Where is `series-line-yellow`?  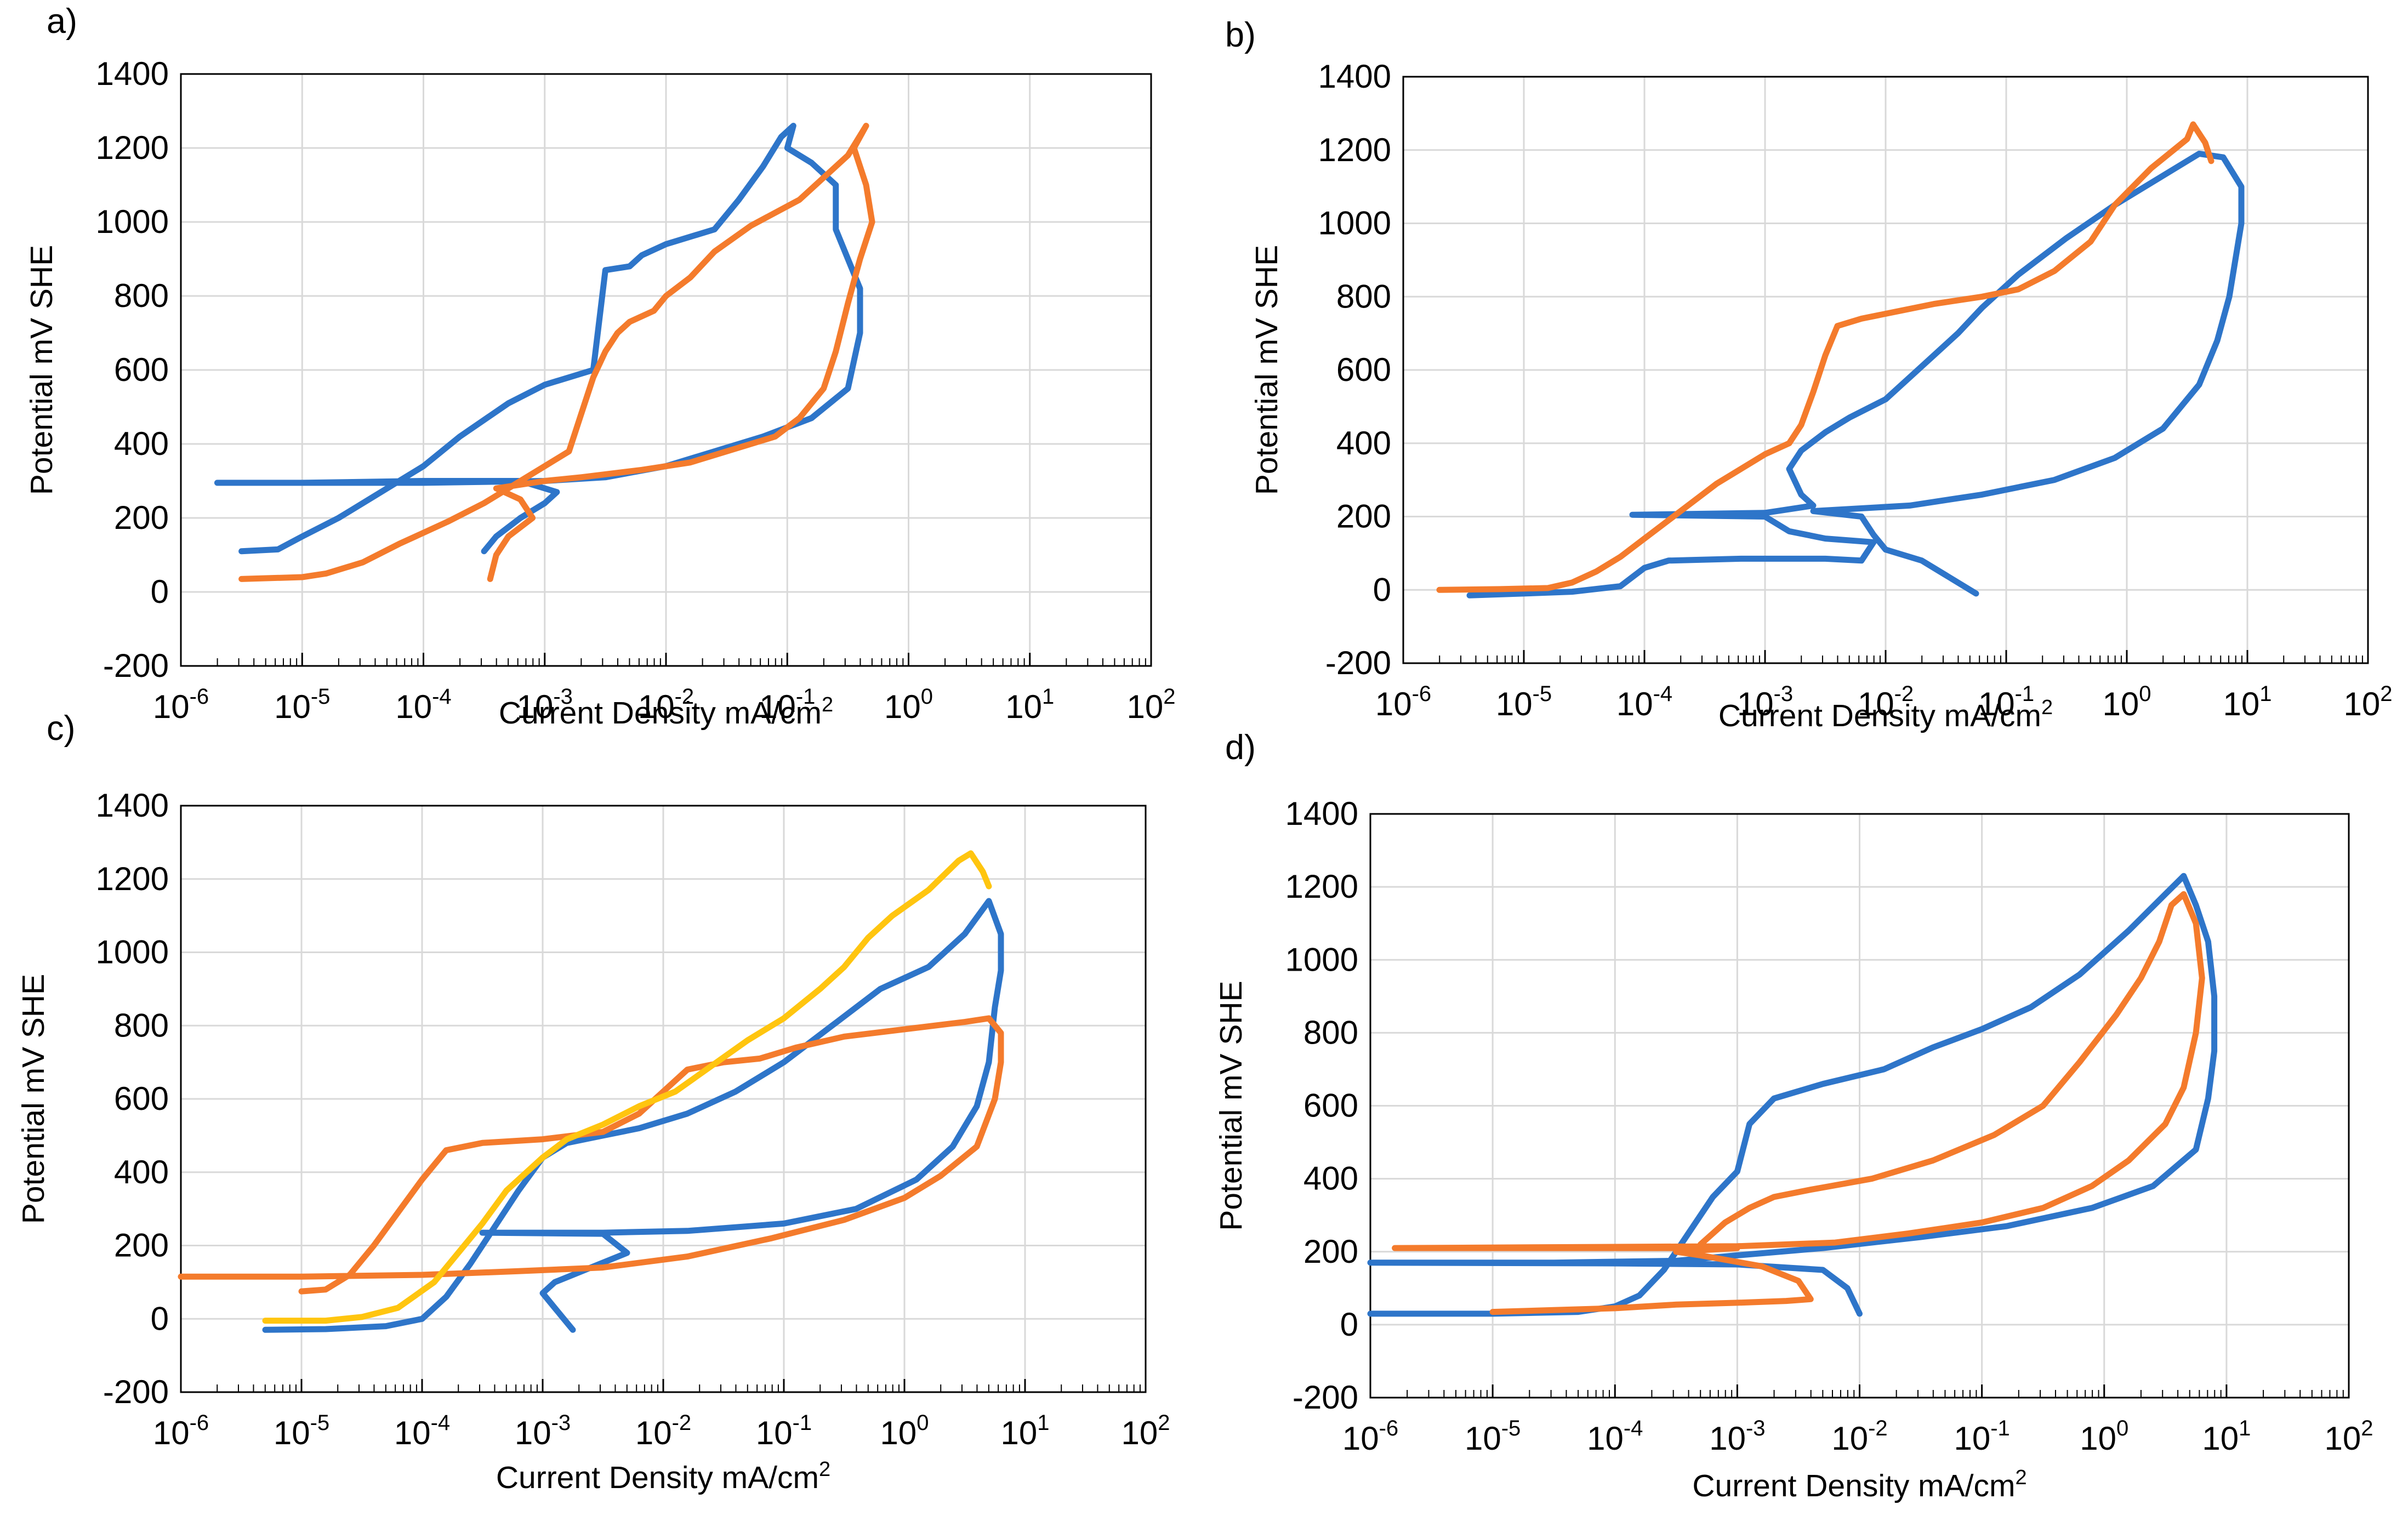
series-line-yellow is located at coordinates (627, 1087).